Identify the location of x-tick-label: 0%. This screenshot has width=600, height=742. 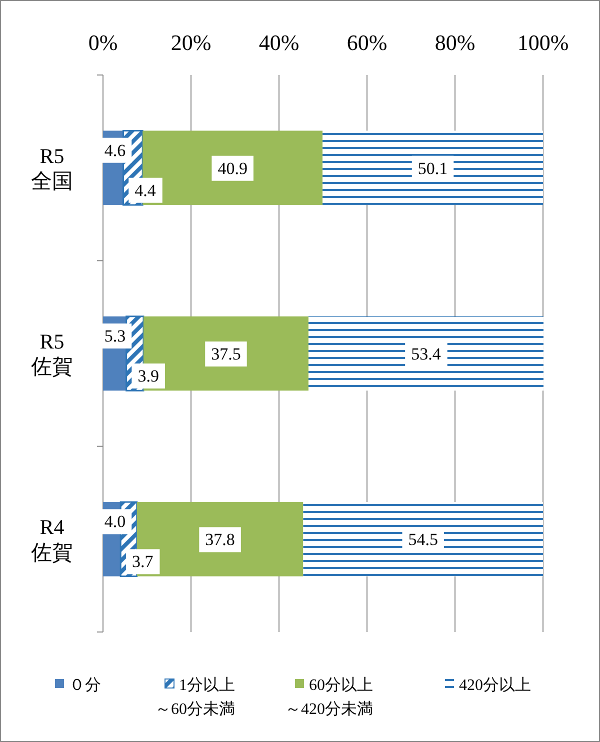
(103, 42).